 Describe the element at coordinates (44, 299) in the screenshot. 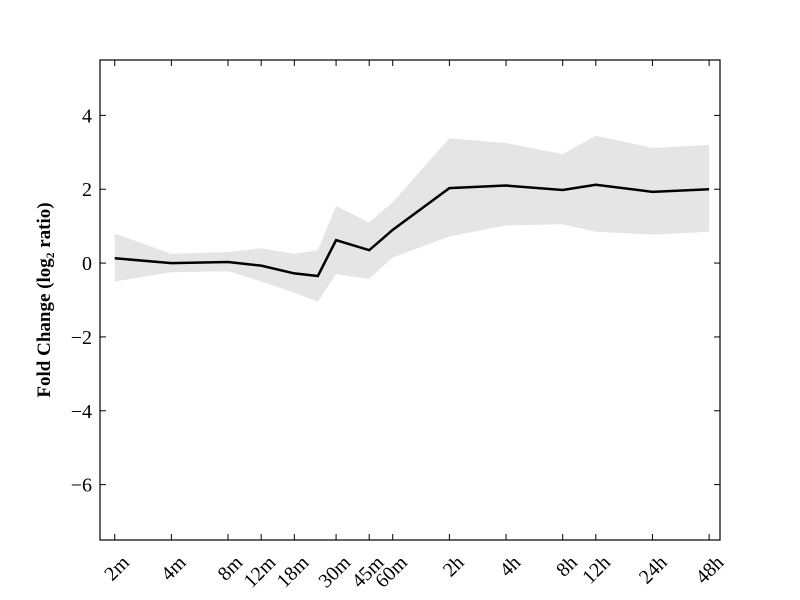

I see `y-axis-label: Fold Change (log₂ ratio)` at that location.